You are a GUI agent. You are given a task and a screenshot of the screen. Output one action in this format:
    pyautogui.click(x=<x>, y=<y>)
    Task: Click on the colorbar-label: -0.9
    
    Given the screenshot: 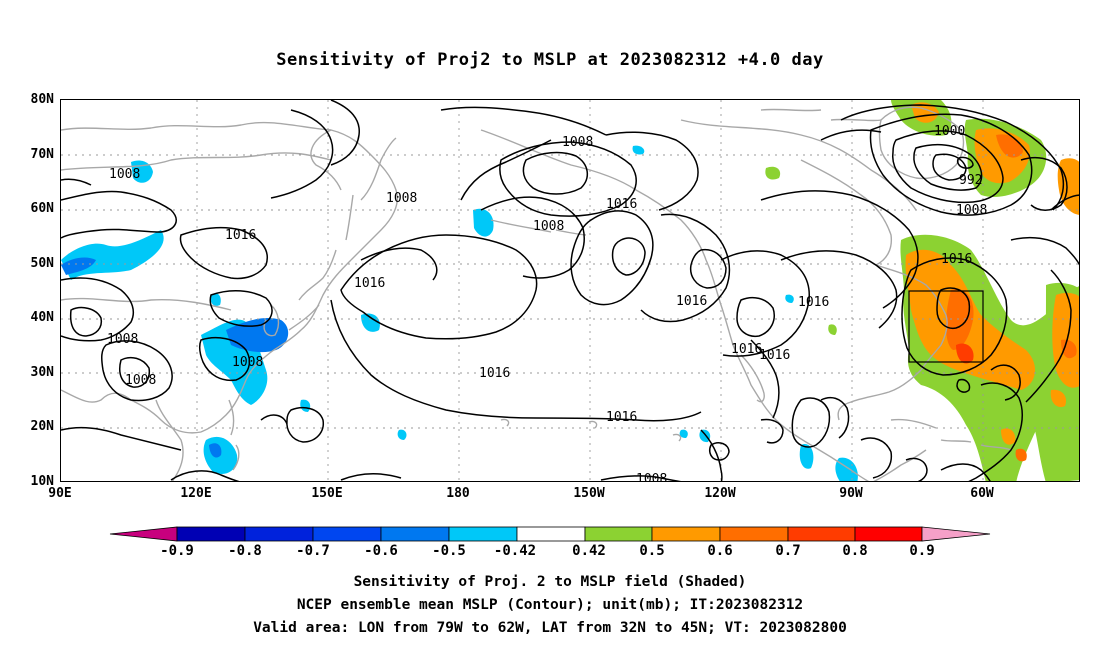 What is the action you would take?
    pyautogui.click(x=177, y=551)
    